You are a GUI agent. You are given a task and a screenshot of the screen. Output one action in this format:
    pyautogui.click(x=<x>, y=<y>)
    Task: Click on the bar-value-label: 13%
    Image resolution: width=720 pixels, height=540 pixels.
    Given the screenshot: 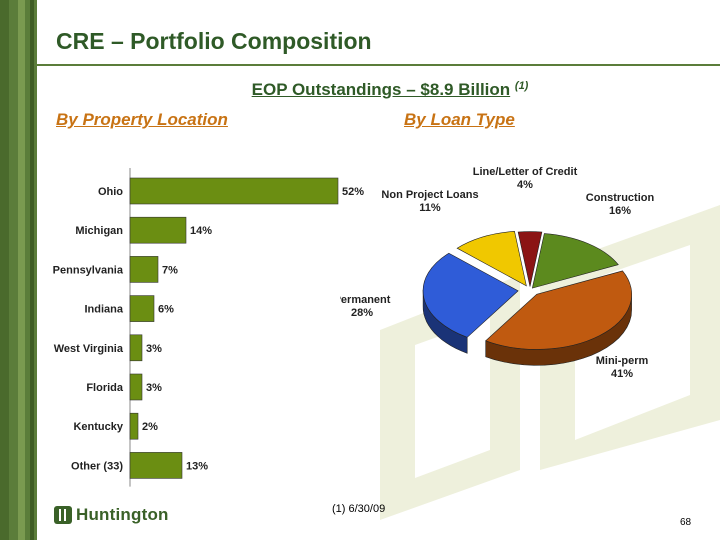 What is the action you would take?
    pyautogui.click(x=197, y=466)
    